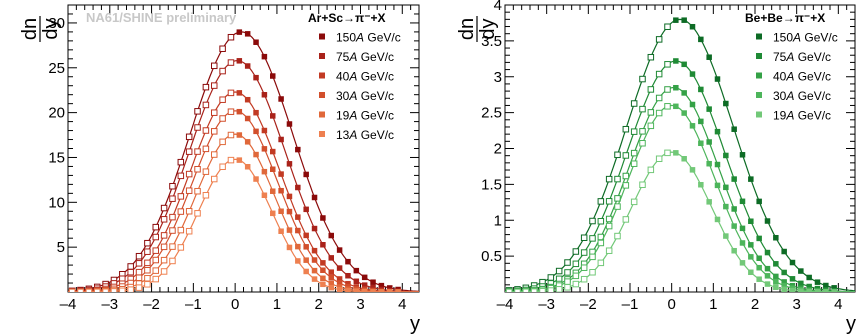 This screenshot has width=859, height=335. Describe the element at coordinates (68, 304) in the screenshot. I see `x-tick-label: –4` at that location.